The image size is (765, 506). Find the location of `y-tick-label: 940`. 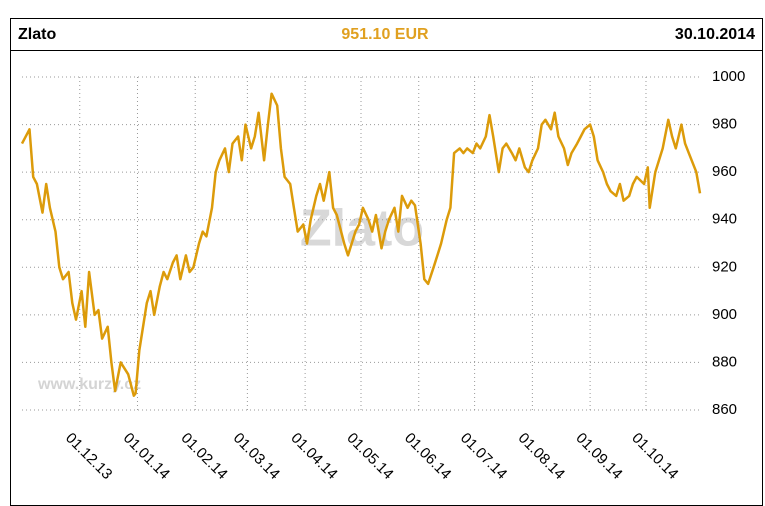

y-tick-label: 940 is located at coordinates (724, 219).